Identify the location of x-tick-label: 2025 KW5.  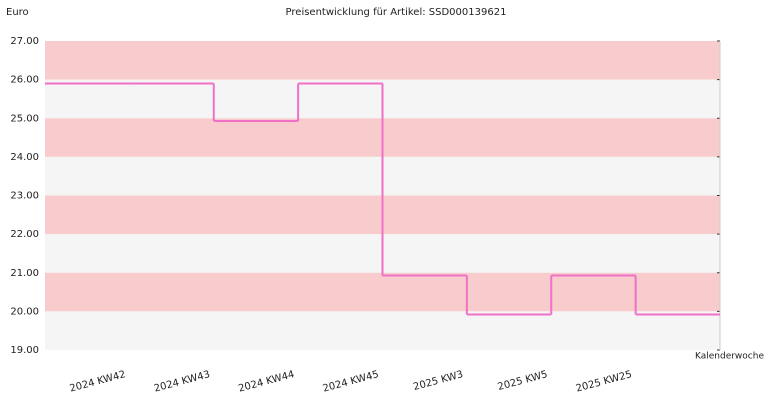
(523, 381).